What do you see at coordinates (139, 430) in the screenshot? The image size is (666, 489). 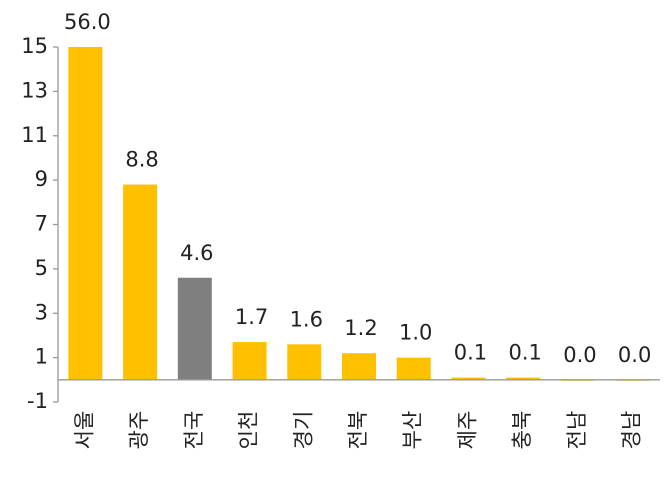 I see `x-tick-label: 광주` at bounding box center [139, 430].